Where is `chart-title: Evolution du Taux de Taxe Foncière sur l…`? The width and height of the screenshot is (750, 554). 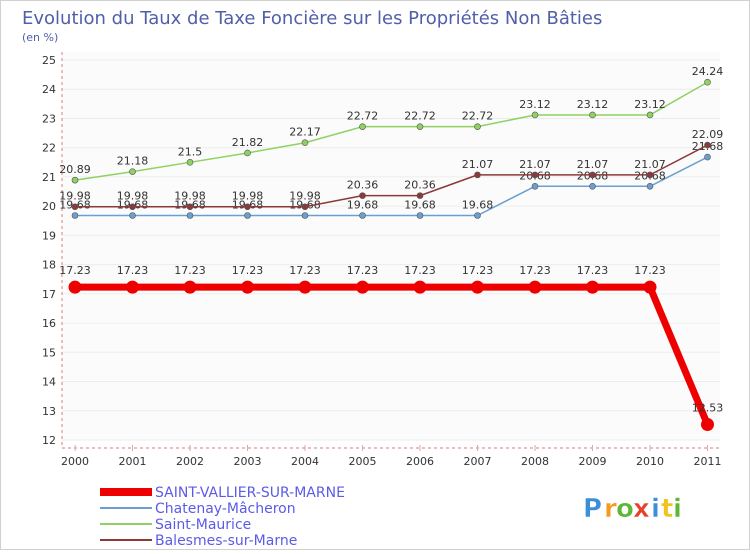 chart-title: Evolution du Taux de Taxe Foncière sur l… is located at coordinates (312, 18).